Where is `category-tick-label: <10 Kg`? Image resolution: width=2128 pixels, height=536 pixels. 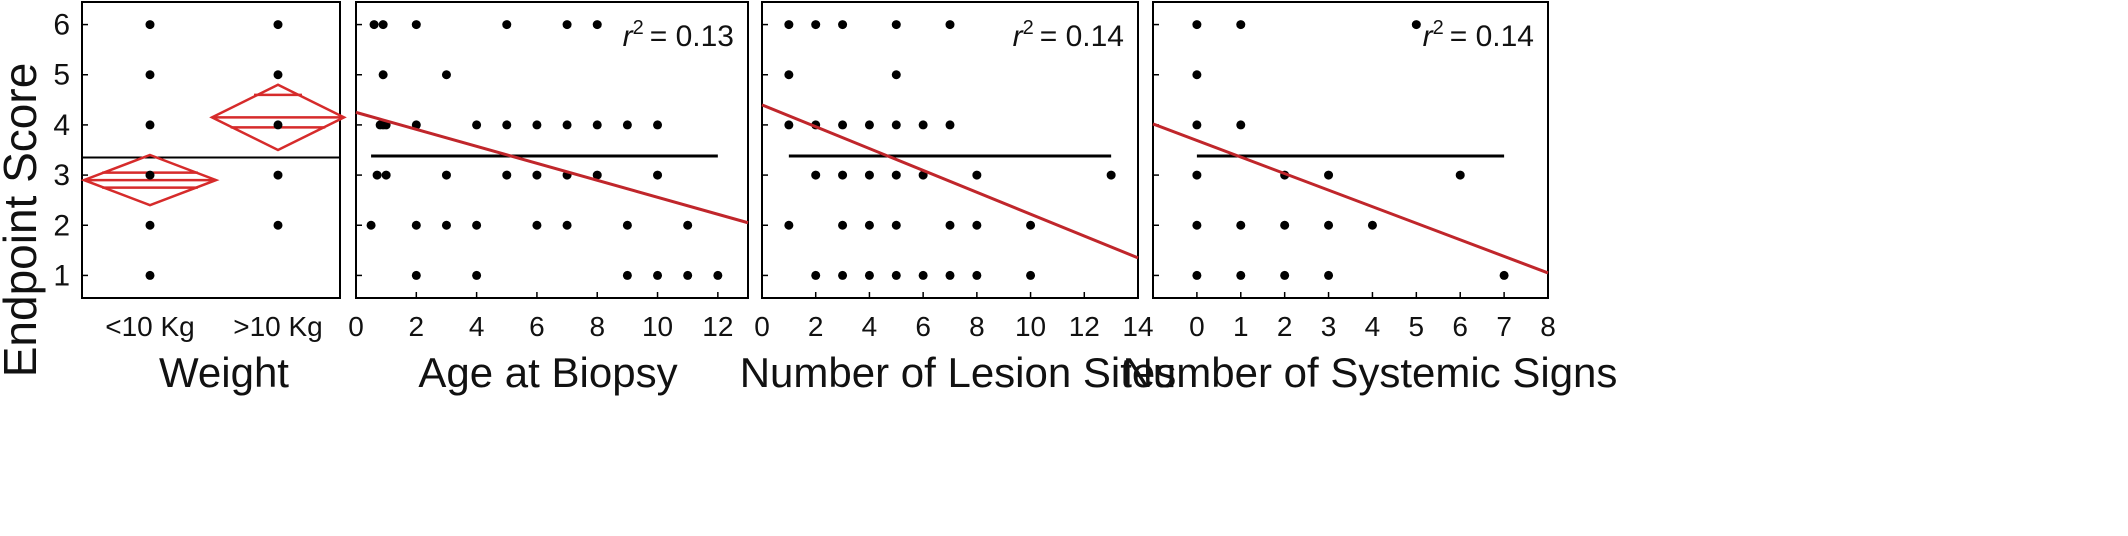
category-tick-label: <10 Kg is located at coordinates (150, 326).